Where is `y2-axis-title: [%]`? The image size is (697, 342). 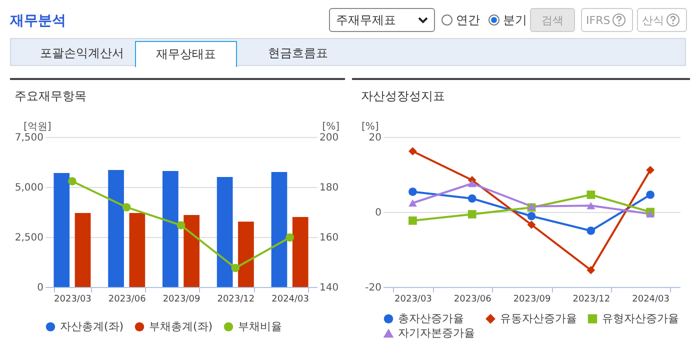
y2-axis-title: [%] is located at coordinates (331, 127).